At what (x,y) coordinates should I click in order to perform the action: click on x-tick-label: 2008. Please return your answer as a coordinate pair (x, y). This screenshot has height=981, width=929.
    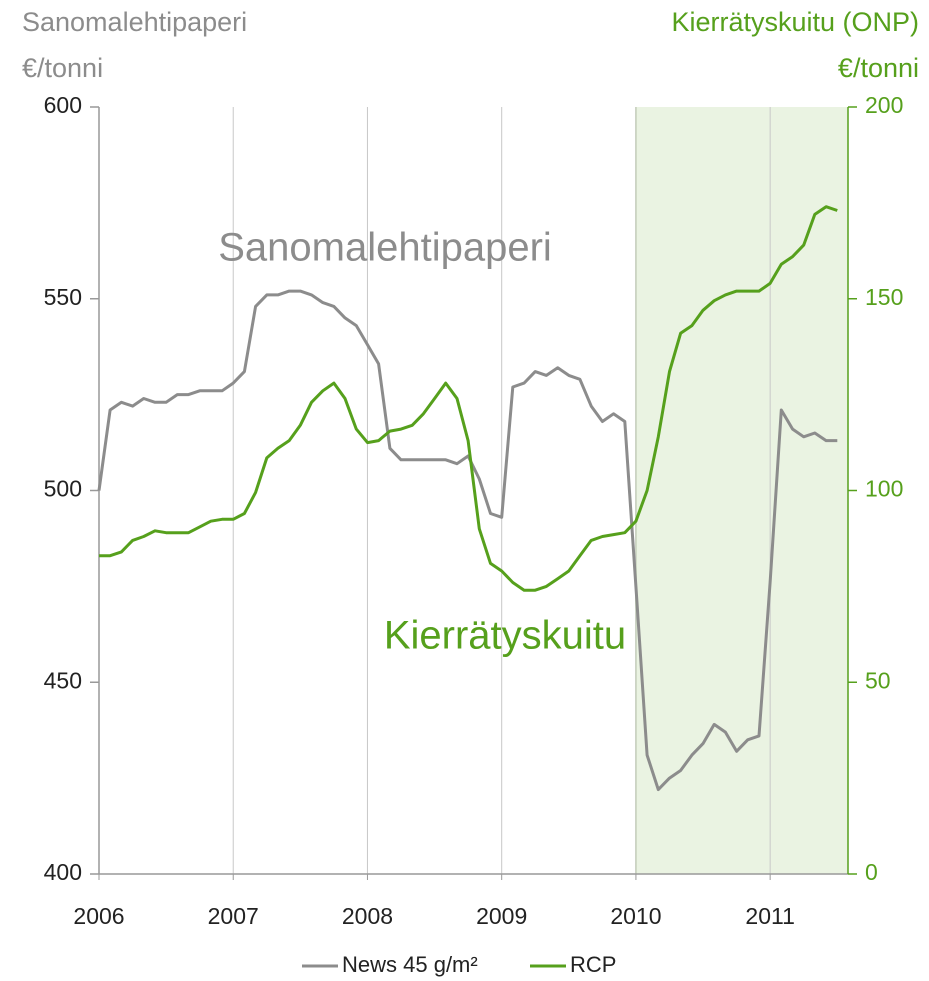
    Looking at the image, I should click on (367, 916).